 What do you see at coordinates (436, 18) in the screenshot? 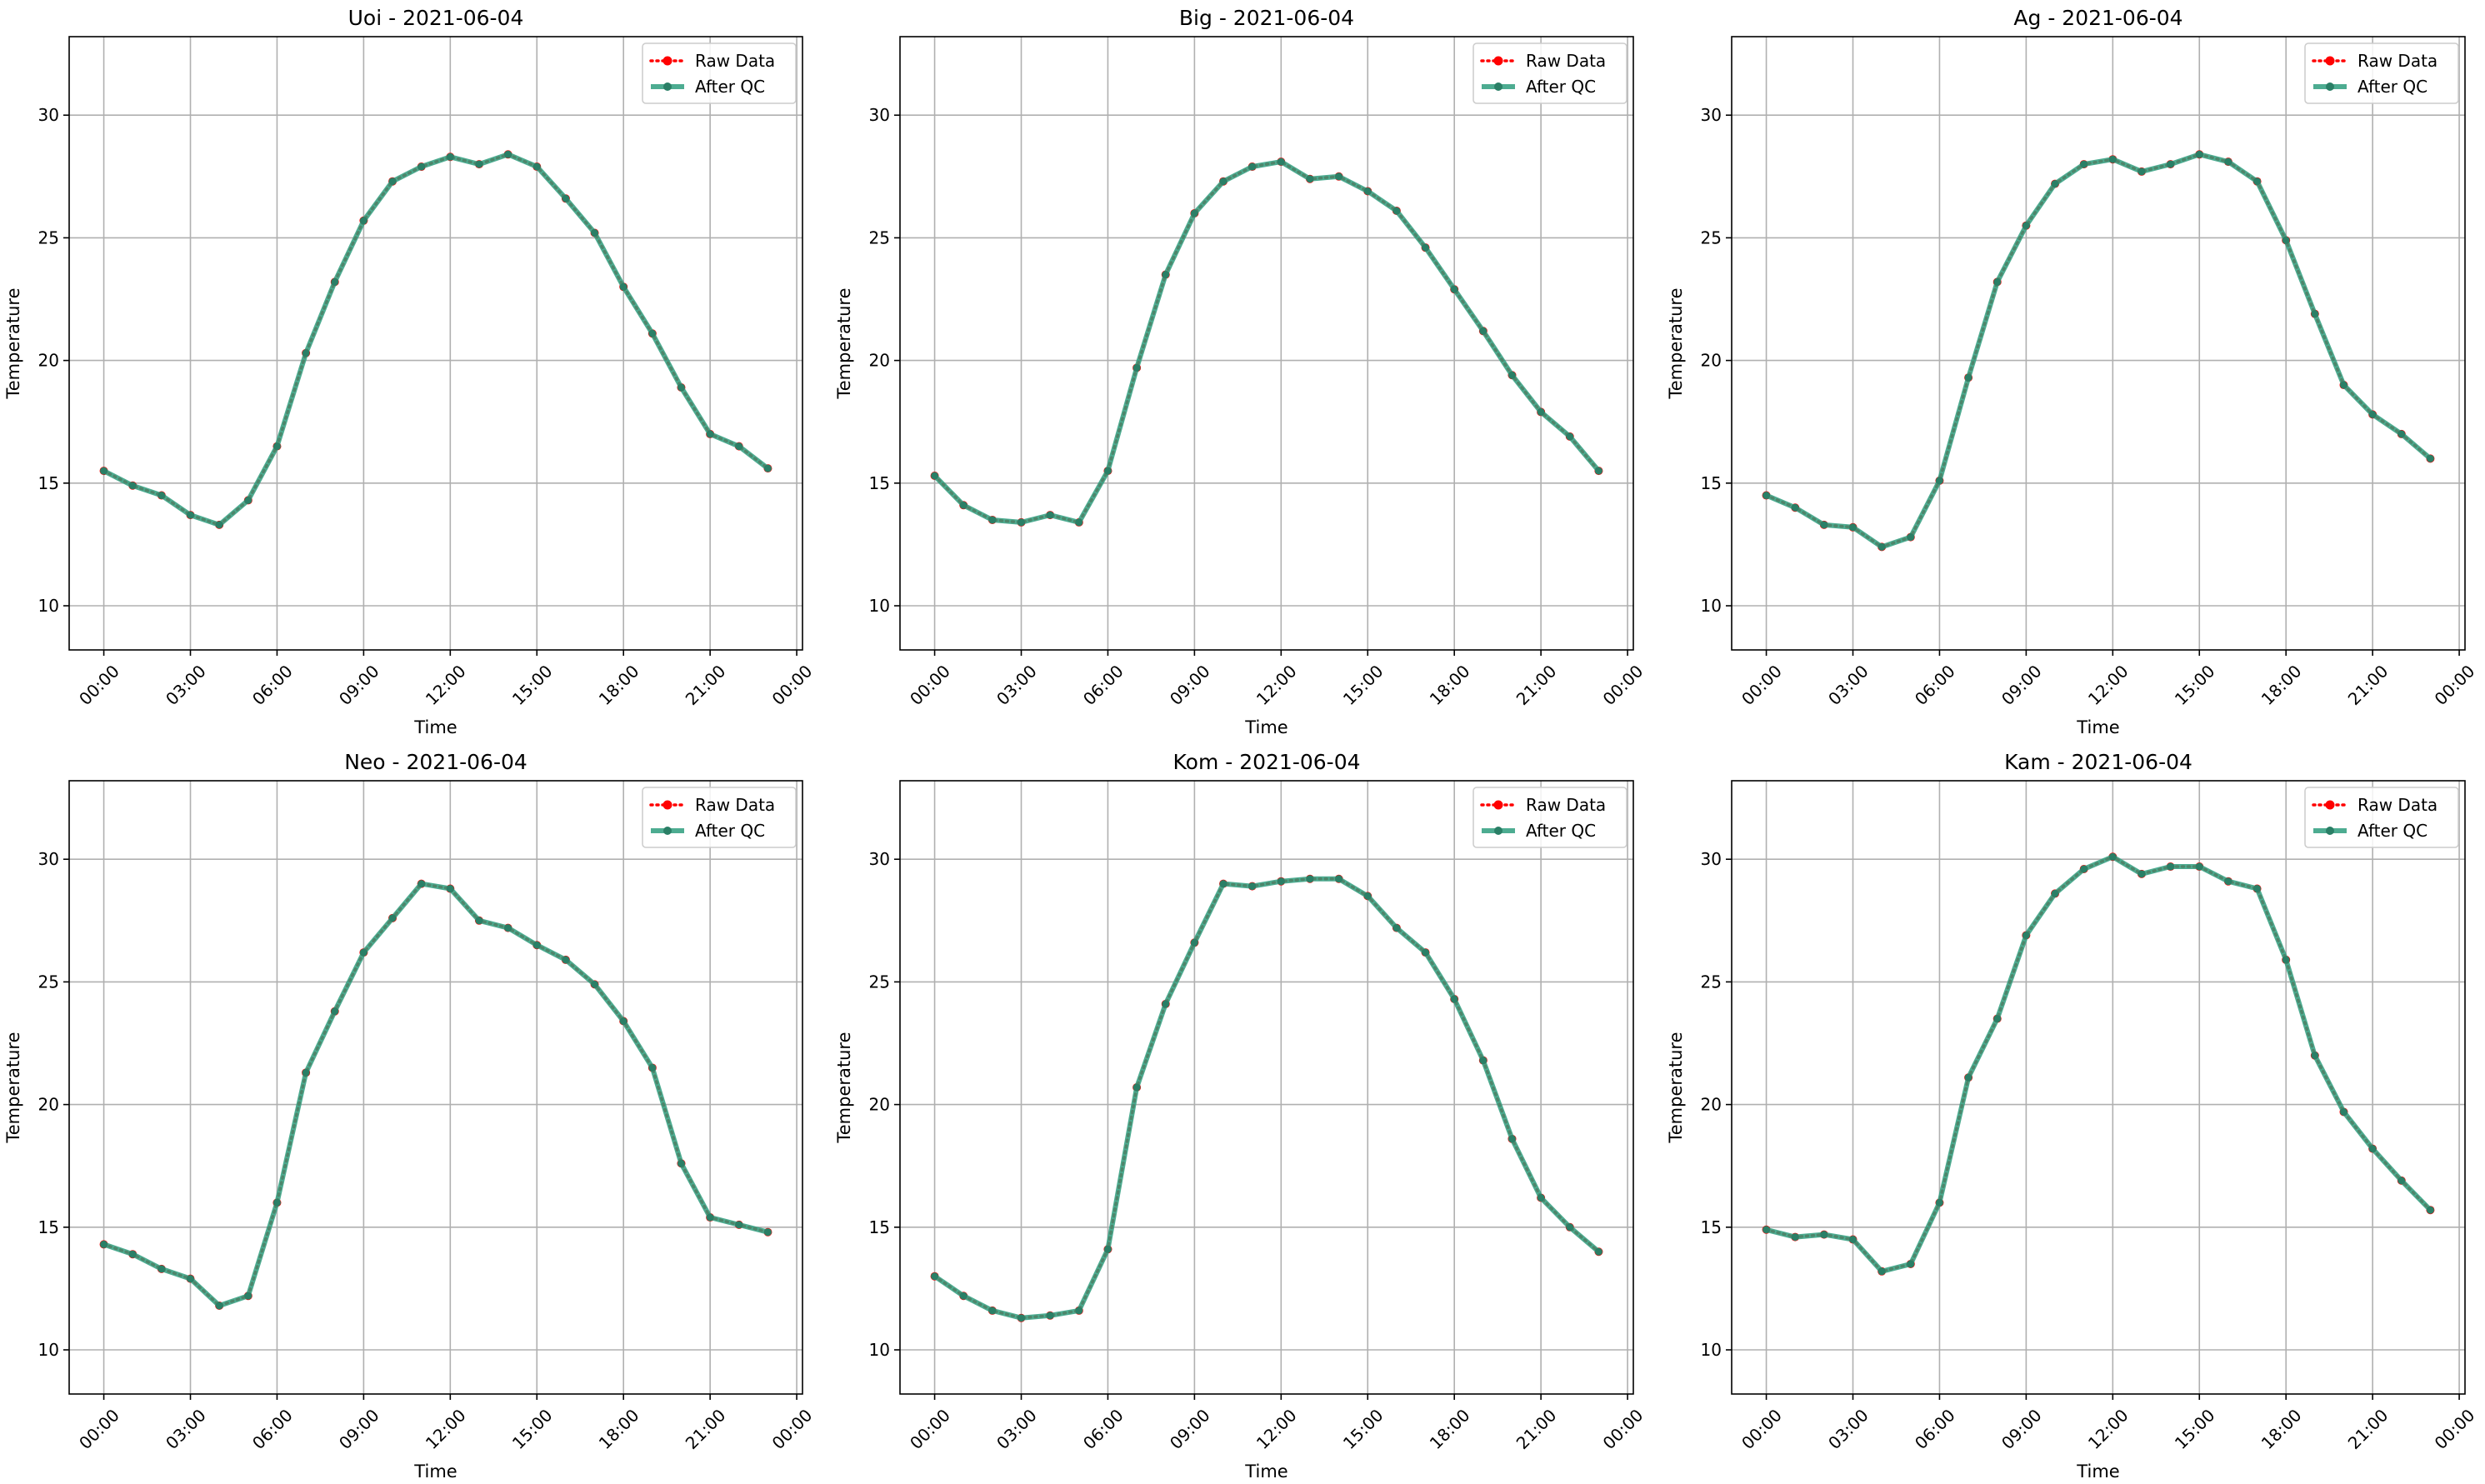
I see `chart-title: Uoi - 2021-06-04` at bounding box center [436, 18].